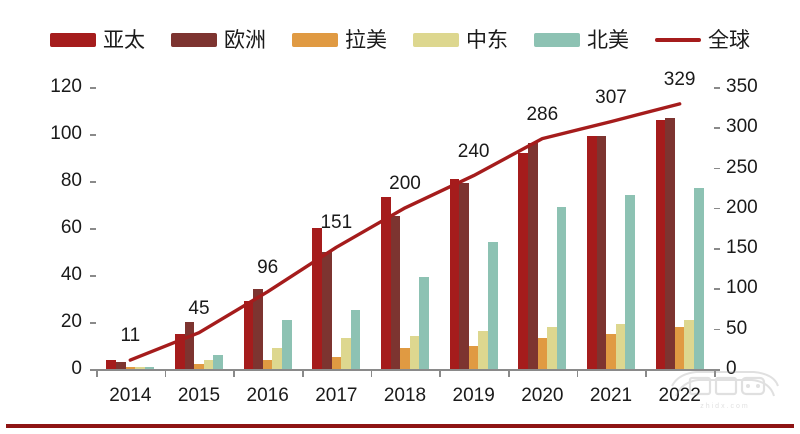 The height and width of the screenshot is (434, 800). I want to click on bar-拉美-2014, so click(130, 367).